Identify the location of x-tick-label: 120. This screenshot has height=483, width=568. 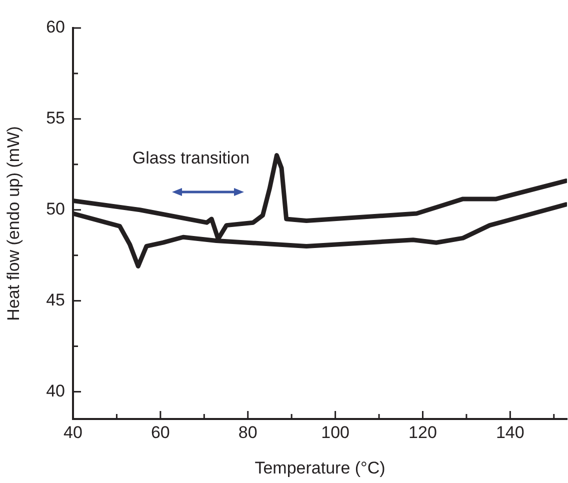
(422, 432).